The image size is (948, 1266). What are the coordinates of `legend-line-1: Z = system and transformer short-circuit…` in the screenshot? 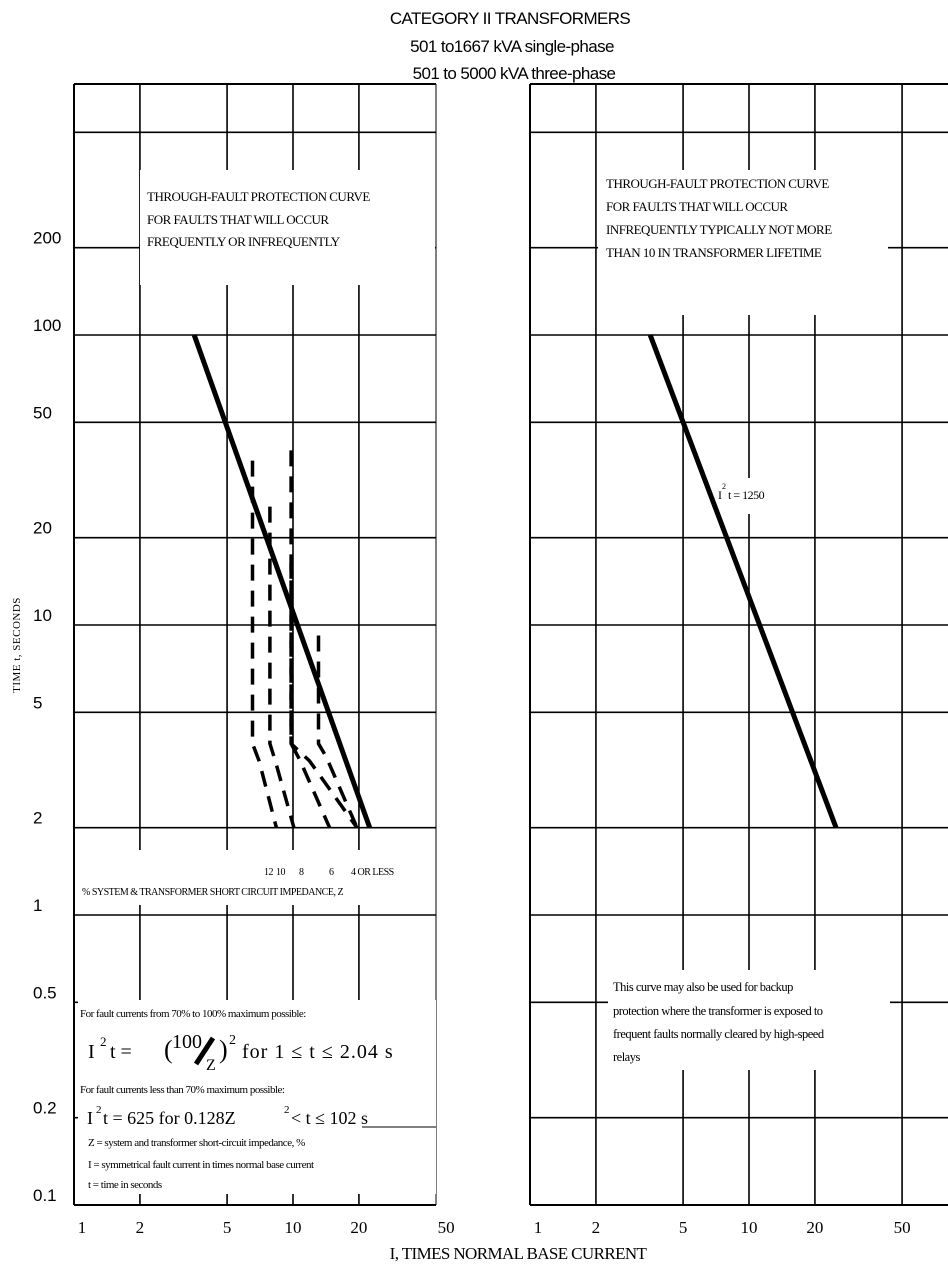 It's located at (196, 1143).